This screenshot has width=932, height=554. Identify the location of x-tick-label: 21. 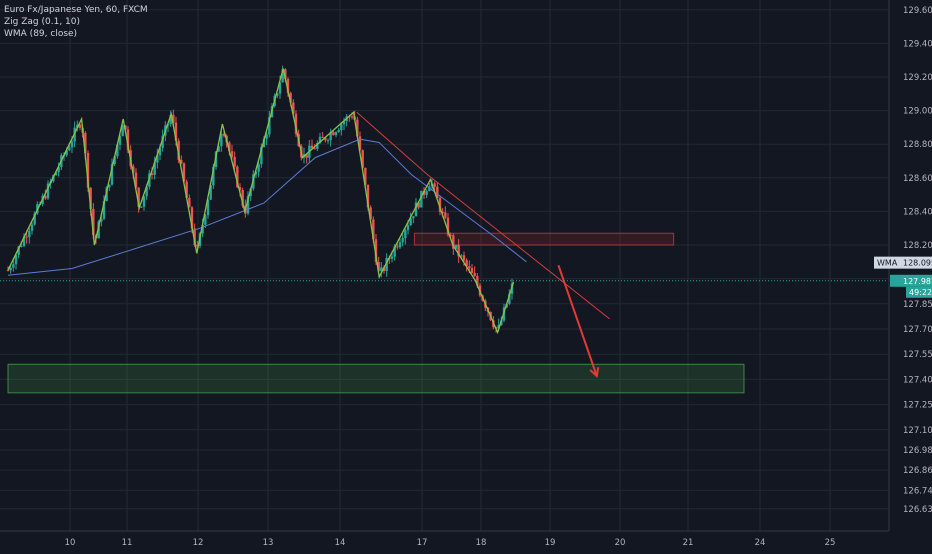
(688, 543).